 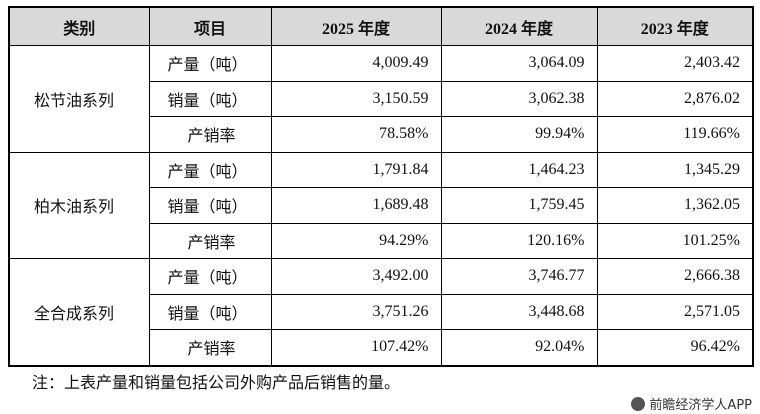 I want to click on value-cell: 94.29%, so click(x=356, y=240).